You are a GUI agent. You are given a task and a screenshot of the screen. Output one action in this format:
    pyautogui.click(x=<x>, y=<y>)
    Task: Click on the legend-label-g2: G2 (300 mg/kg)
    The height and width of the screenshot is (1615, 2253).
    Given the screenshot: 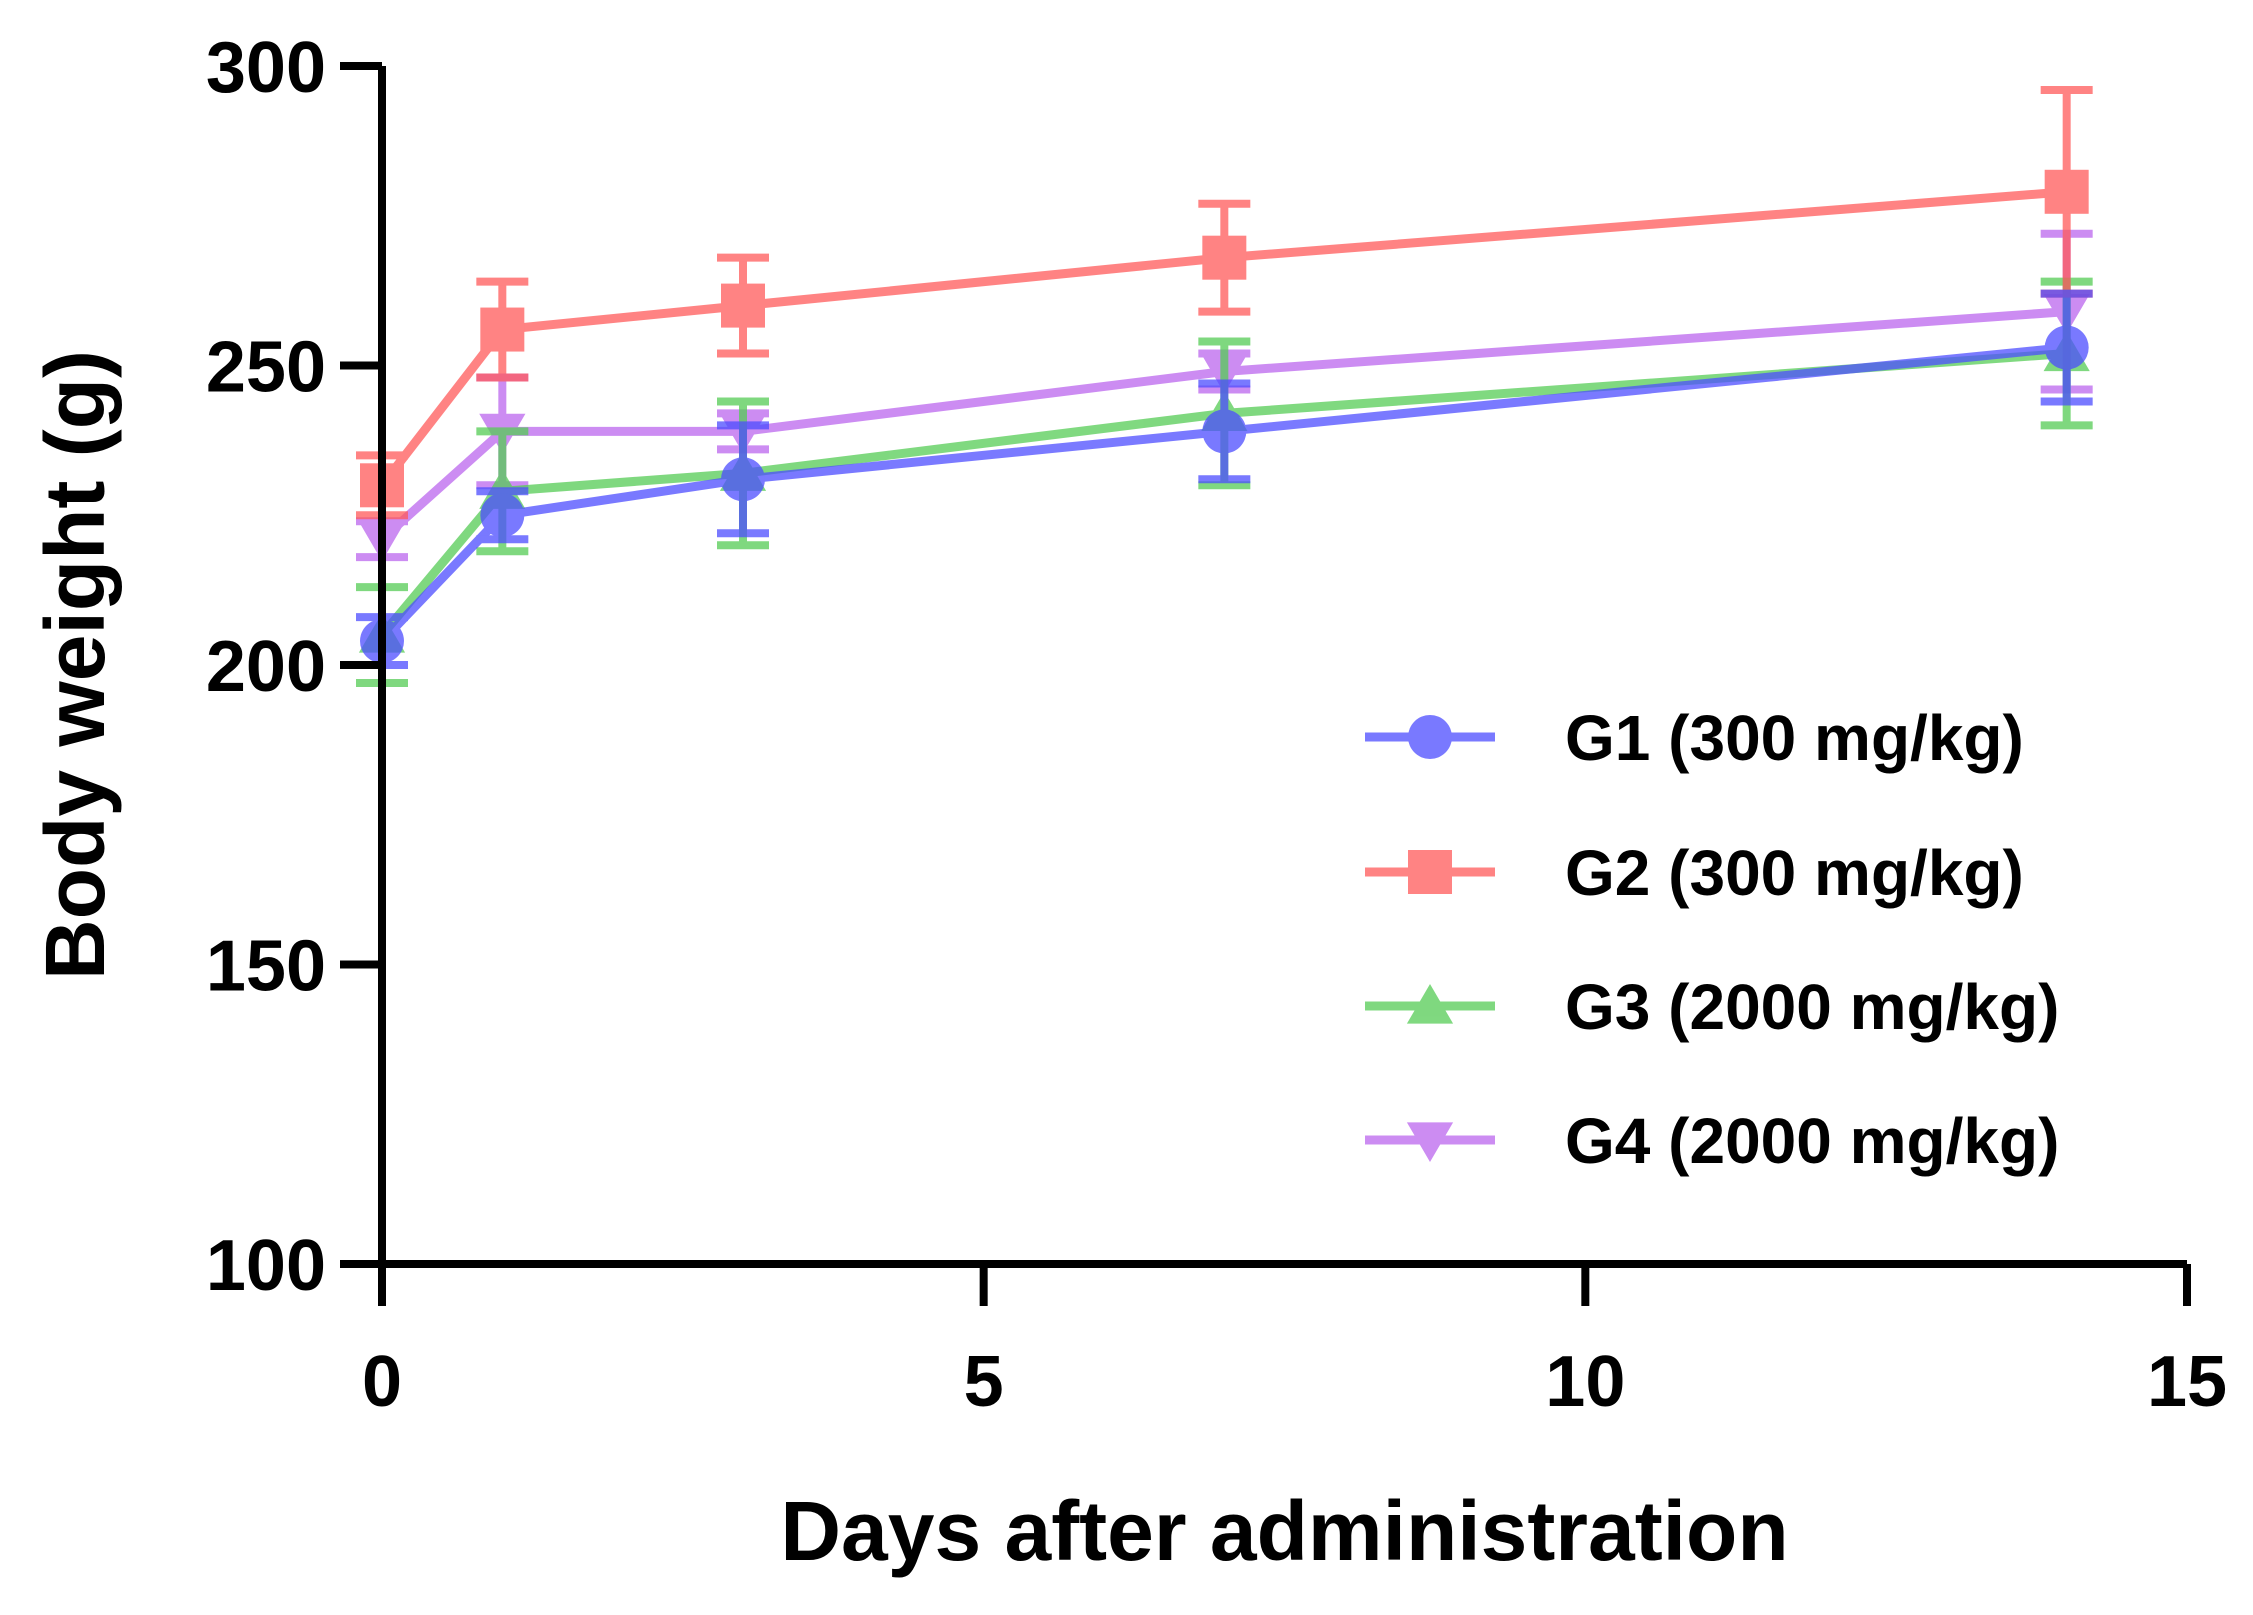 What is the action you would take?
    pyautogui.click(x=1794, y=873)
    